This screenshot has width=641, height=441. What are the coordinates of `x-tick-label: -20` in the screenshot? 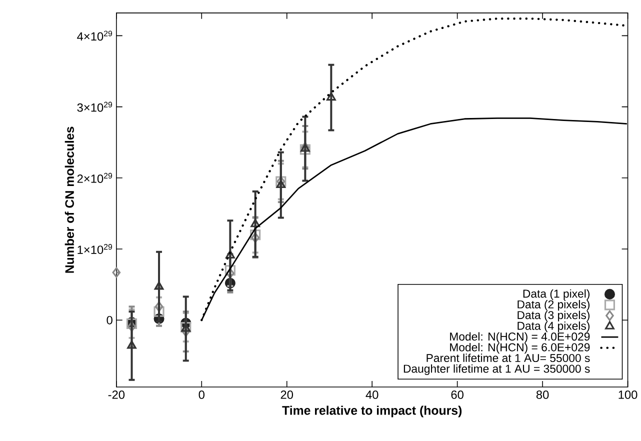 It's located at (116, 395).